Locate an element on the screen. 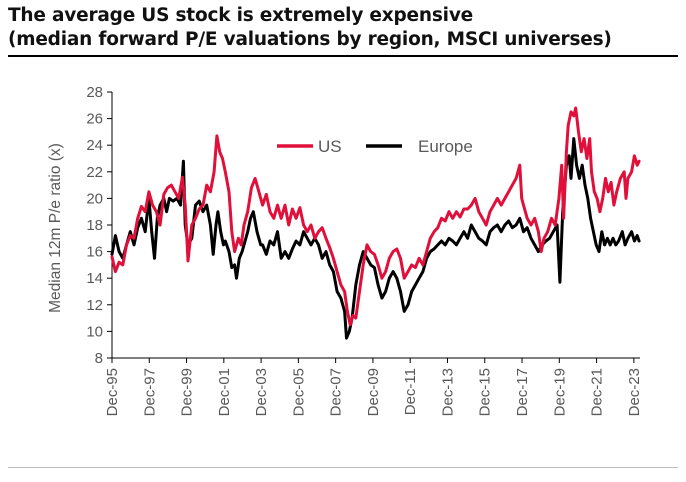 Image resolution: width=686 pixels, height=482 pixels. x-tick-label: Dec-09 is located at coordinates (373, 392).